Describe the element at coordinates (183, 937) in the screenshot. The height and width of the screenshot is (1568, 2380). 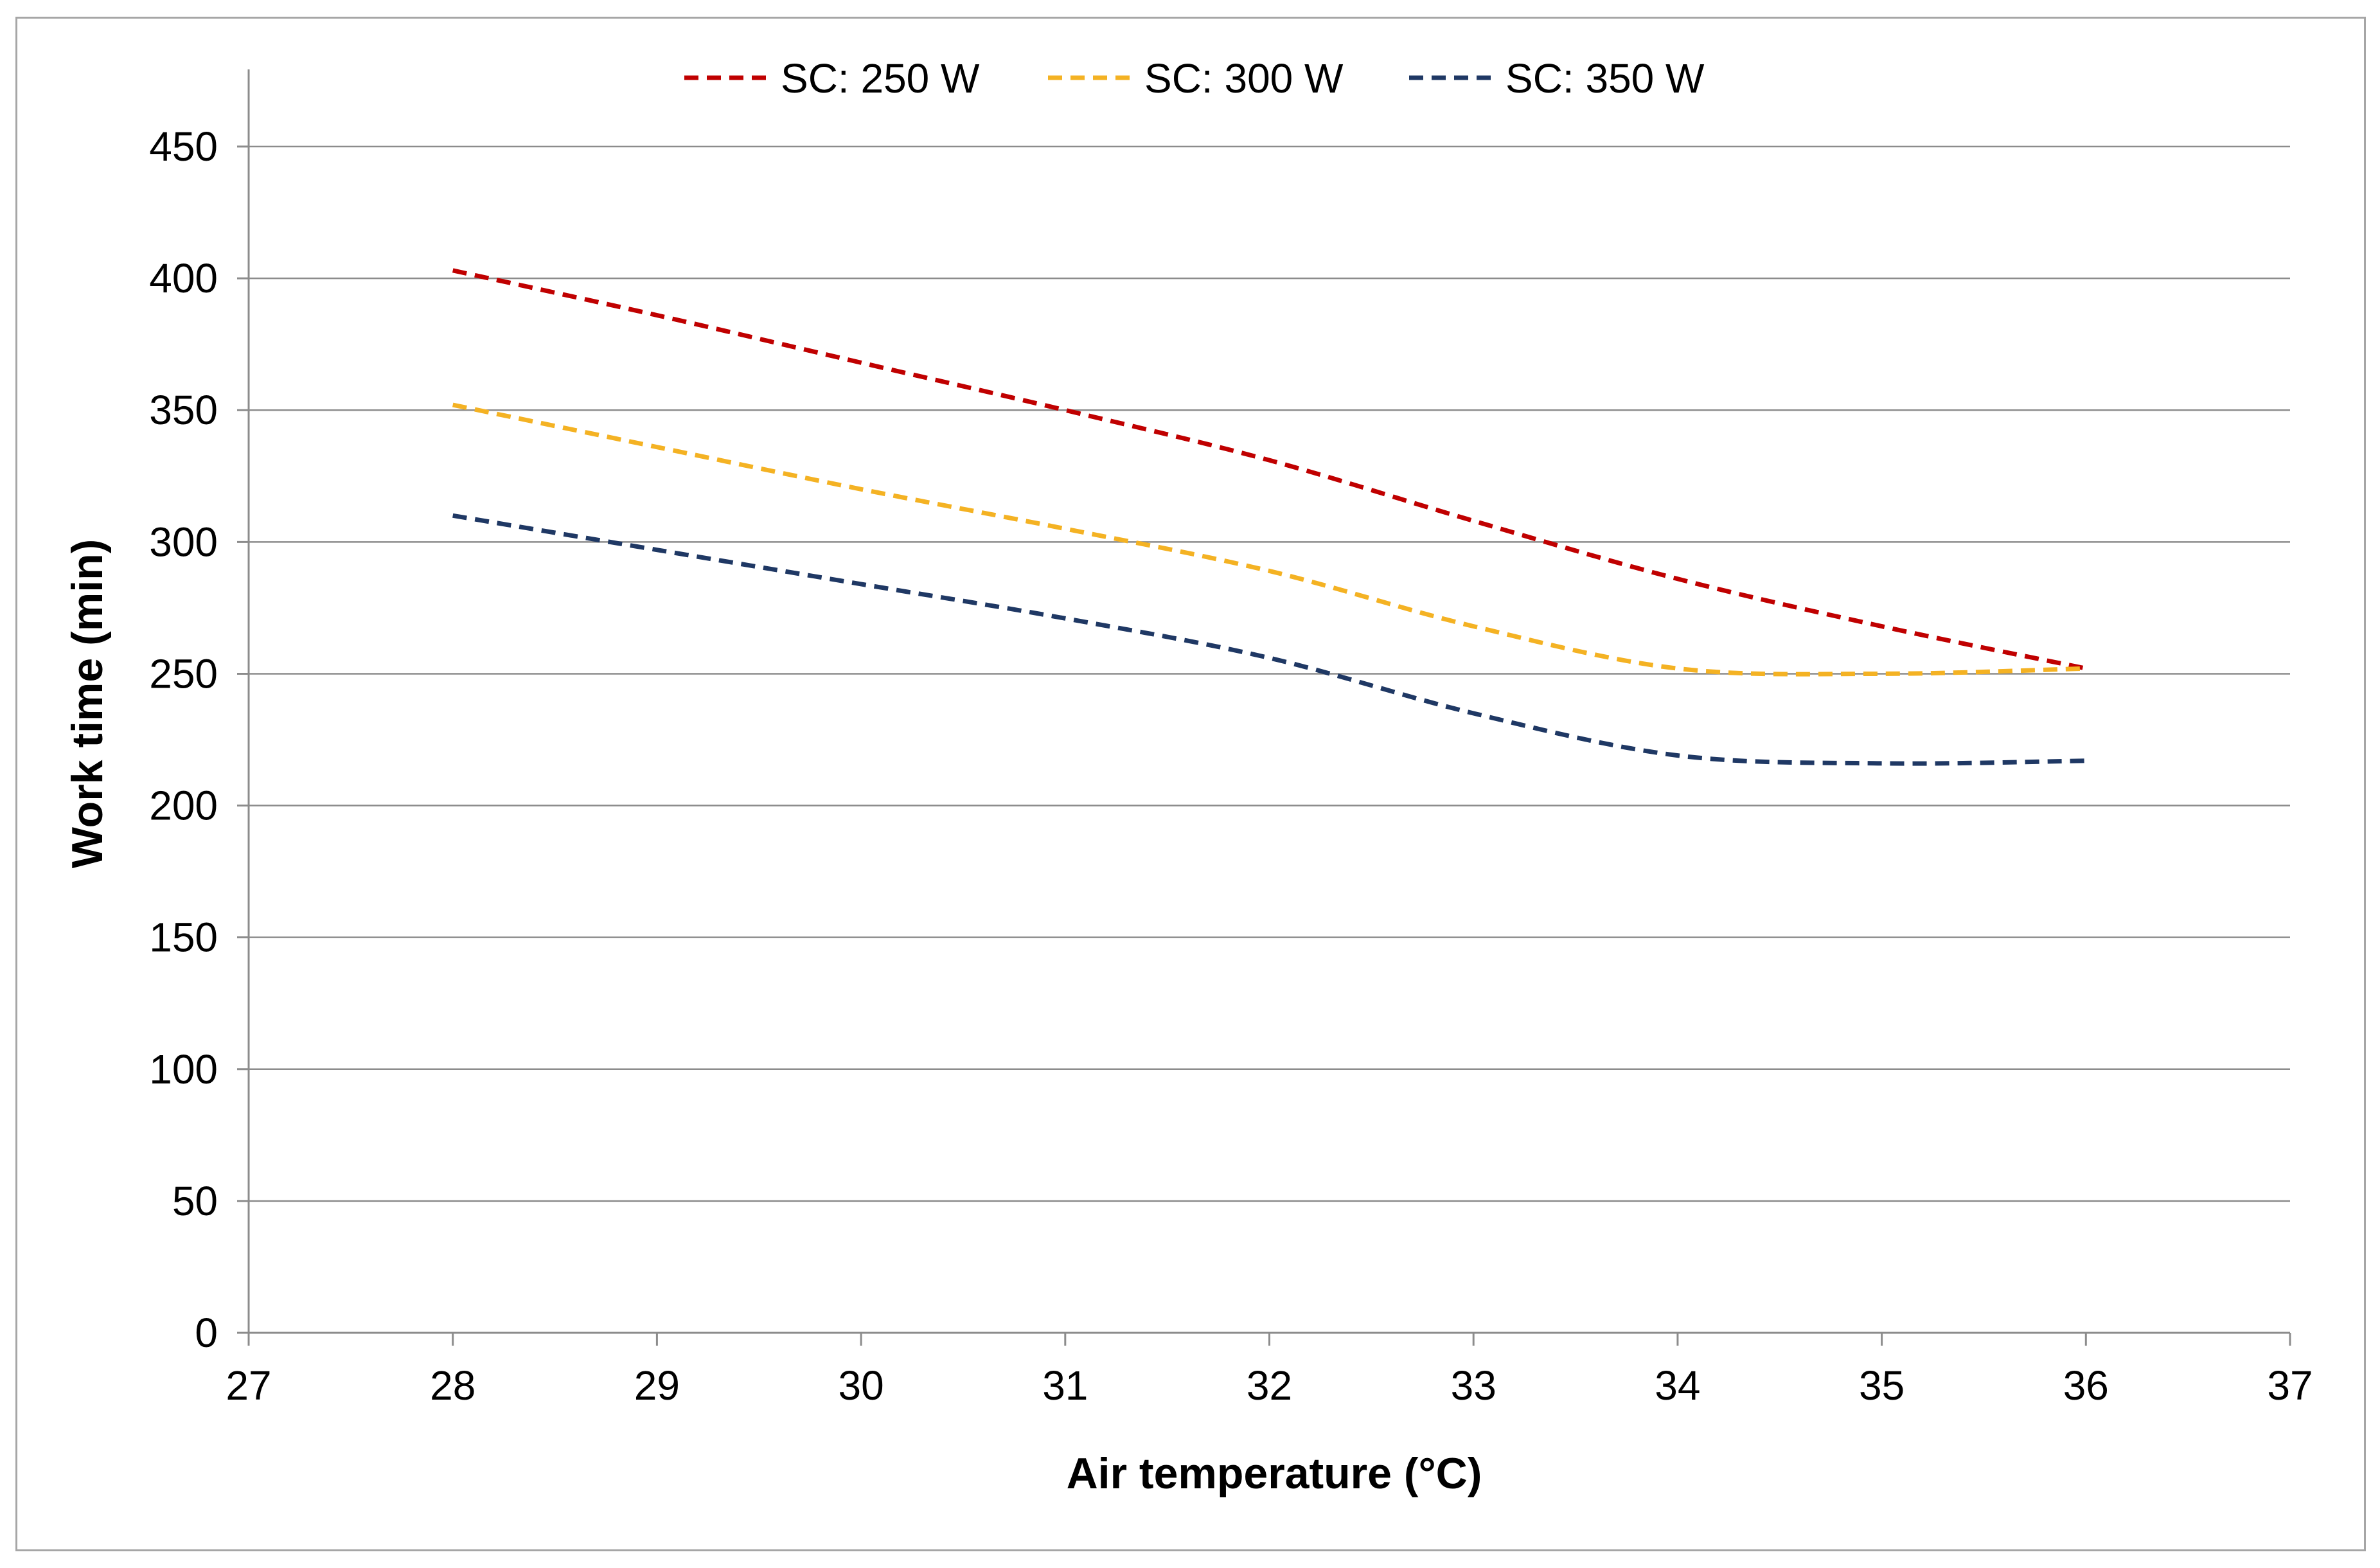
I see `y-tick-label: 150` at that location.